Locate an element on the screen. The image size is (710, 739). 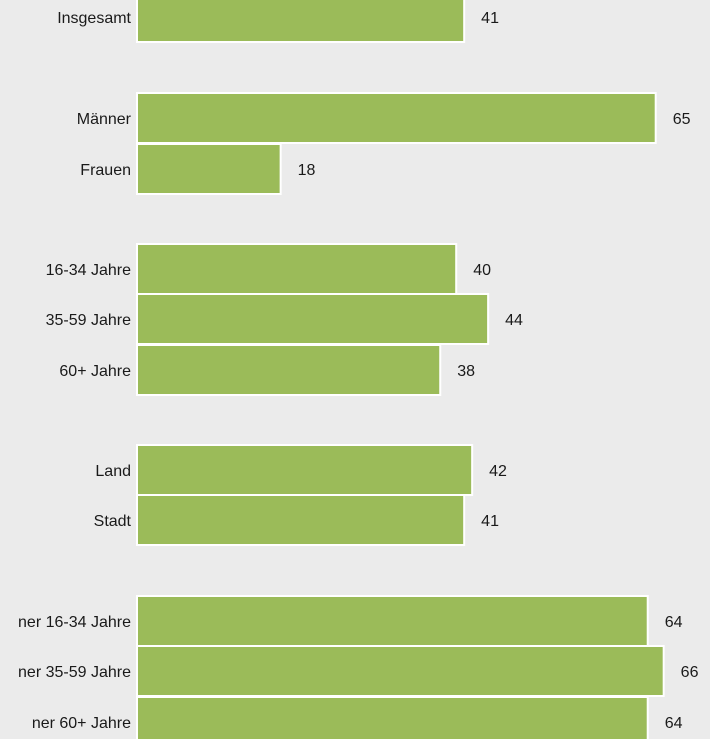
value-label: 44 is located at coordinates (514, 320).